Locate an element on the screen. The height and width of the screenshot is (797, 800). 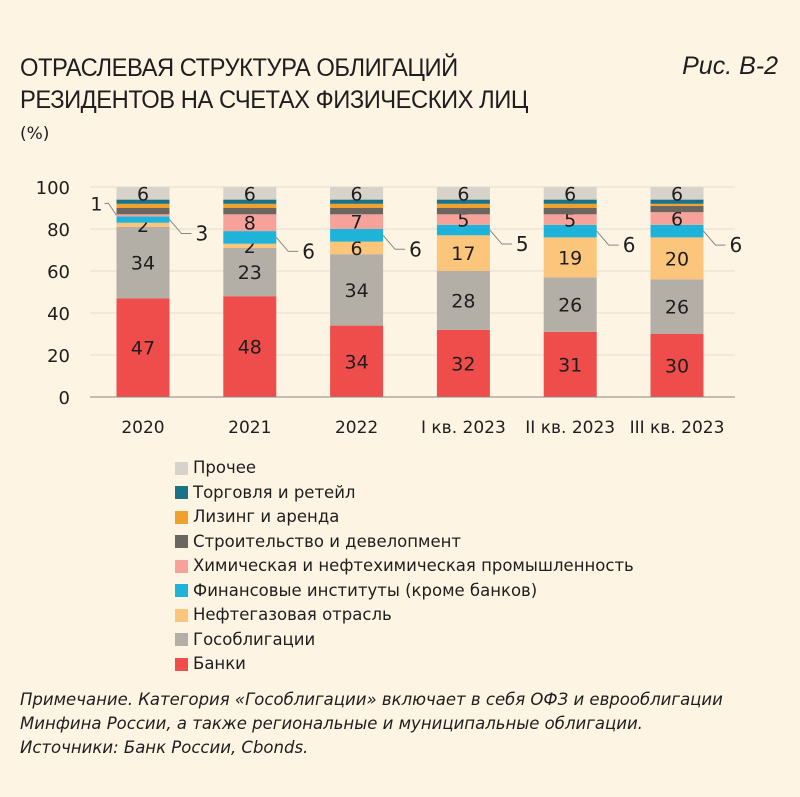
data-label: 32 is located at coordinates (463, 364).